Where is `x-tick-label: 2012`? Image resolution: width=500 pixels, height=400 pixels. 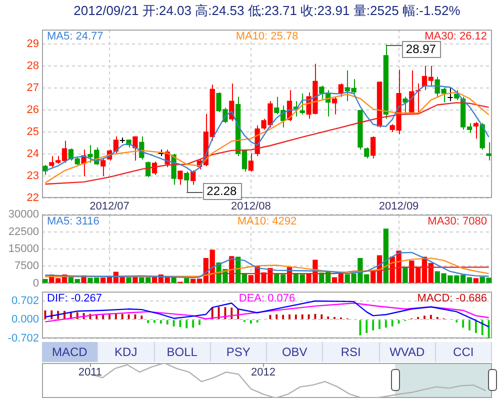 x-tick-label: 2012 is located at coordinates (263, 372).